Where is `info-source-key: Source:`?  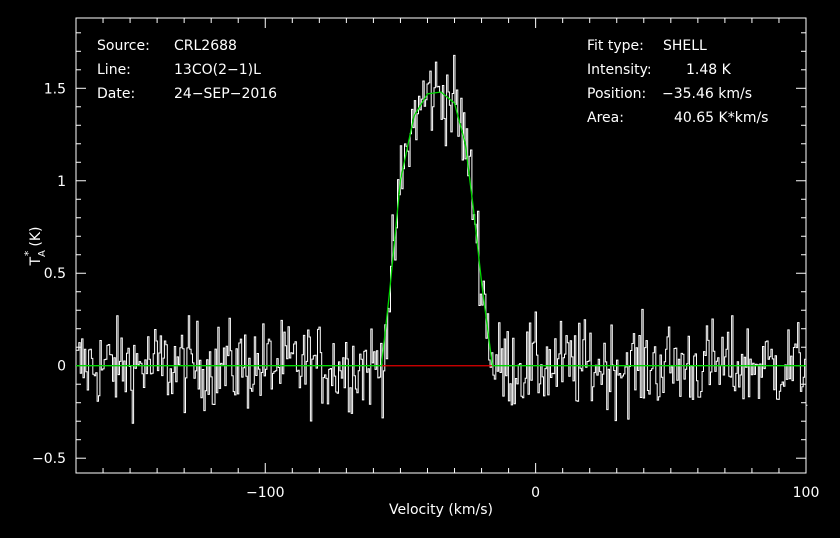 info-source-key: Source: is located at coordinates (123, 46).